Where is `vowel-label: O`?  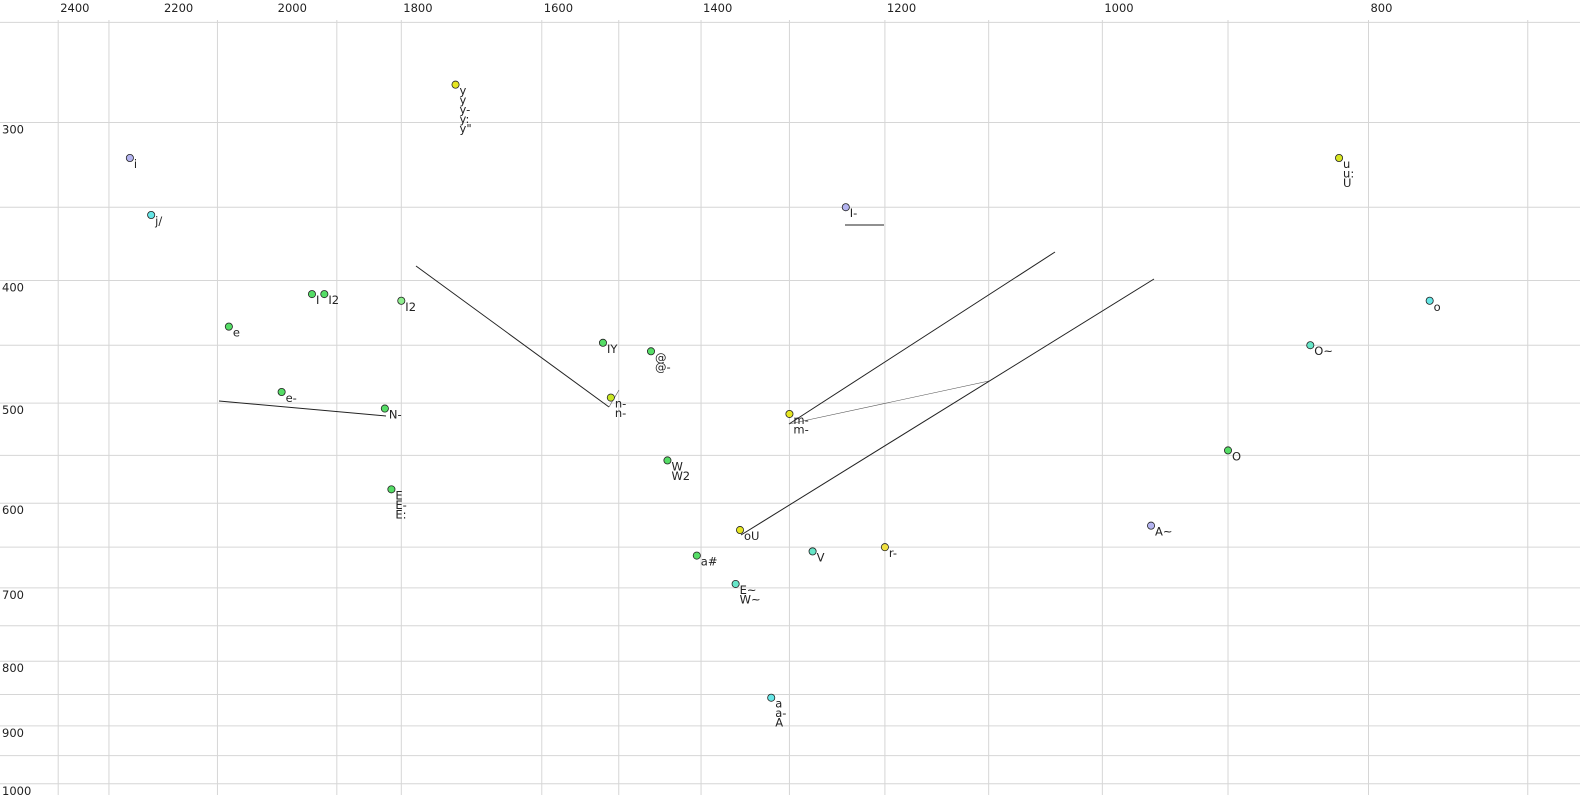
vowel-label: O is located at coordinates (1236, 456).